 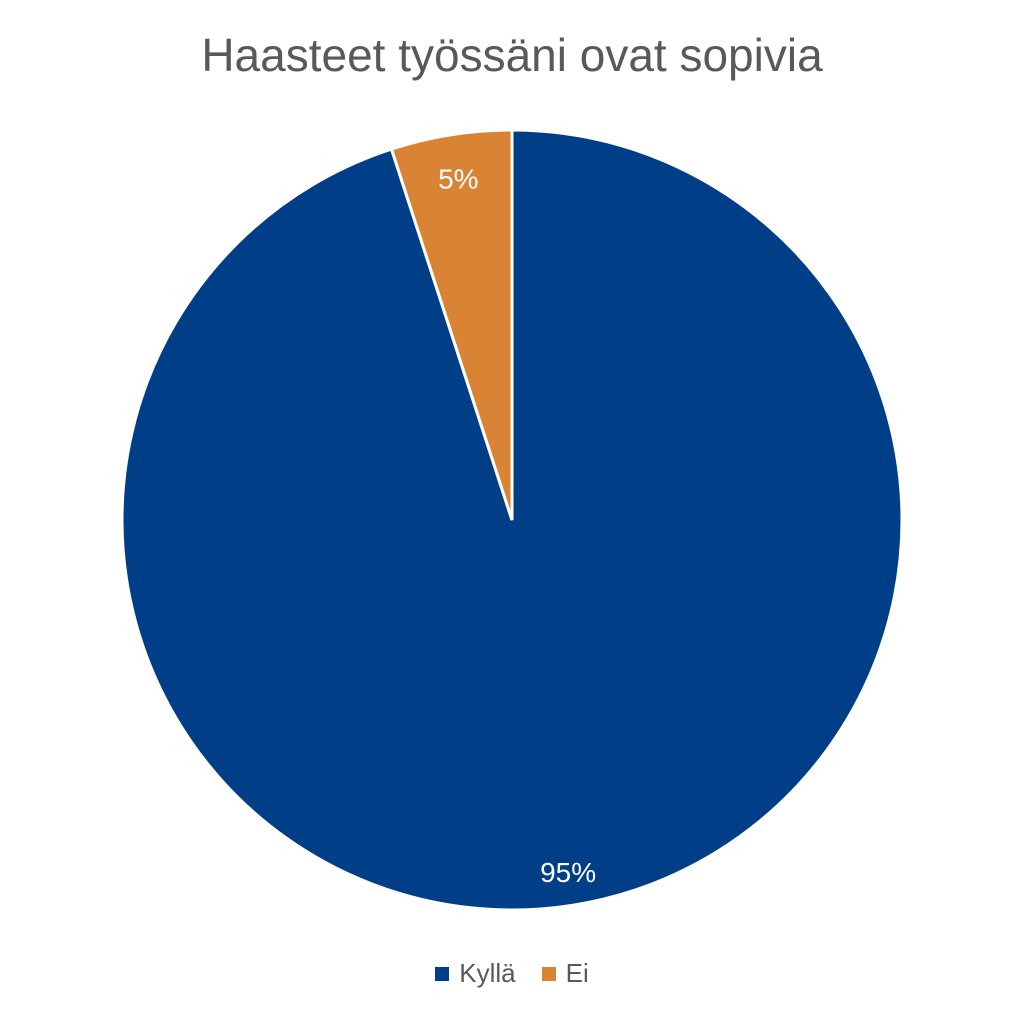 What do you see at coordinates (512, 55) in the screenshot?
I see `chart-title: Haasteet työssäni ovat sopivia` at bounding box center [512, 55].